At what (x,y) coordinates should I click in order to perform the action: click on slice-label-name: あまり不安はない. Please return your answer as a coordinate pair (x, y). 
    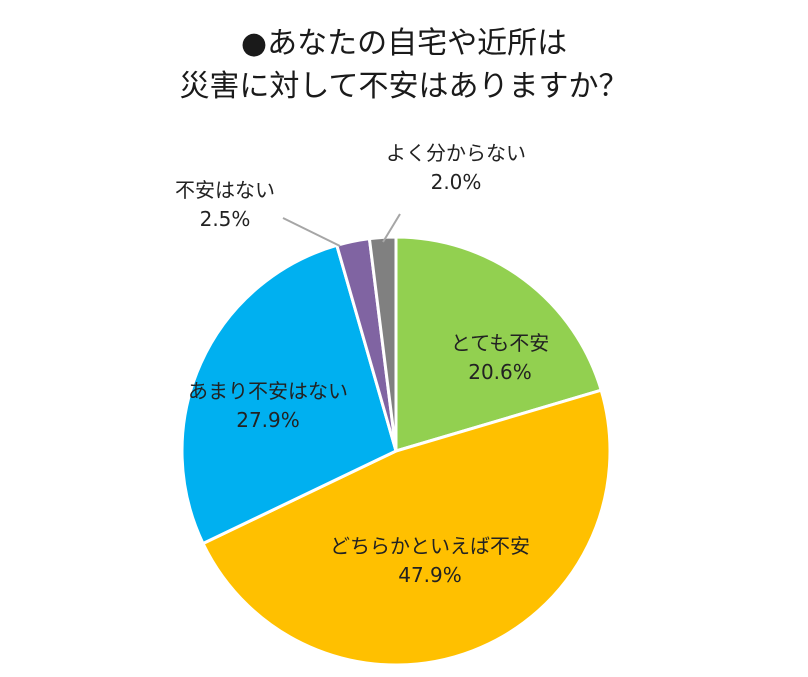
    Looking at the image, I should click on (268, 391).